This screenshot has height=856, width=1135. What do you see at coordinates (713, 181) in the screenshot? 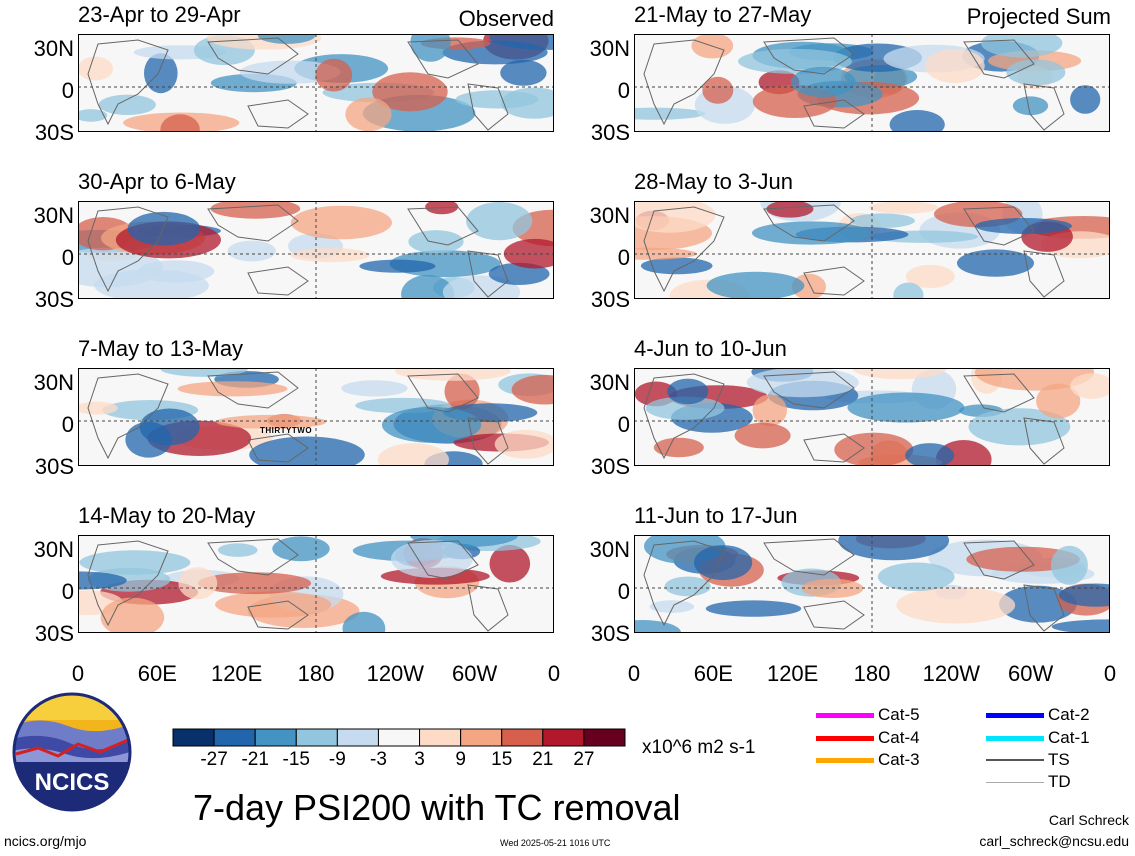
I see `panel-date-range: 28-May to 3-Jun` at bounding box center [713, 181].